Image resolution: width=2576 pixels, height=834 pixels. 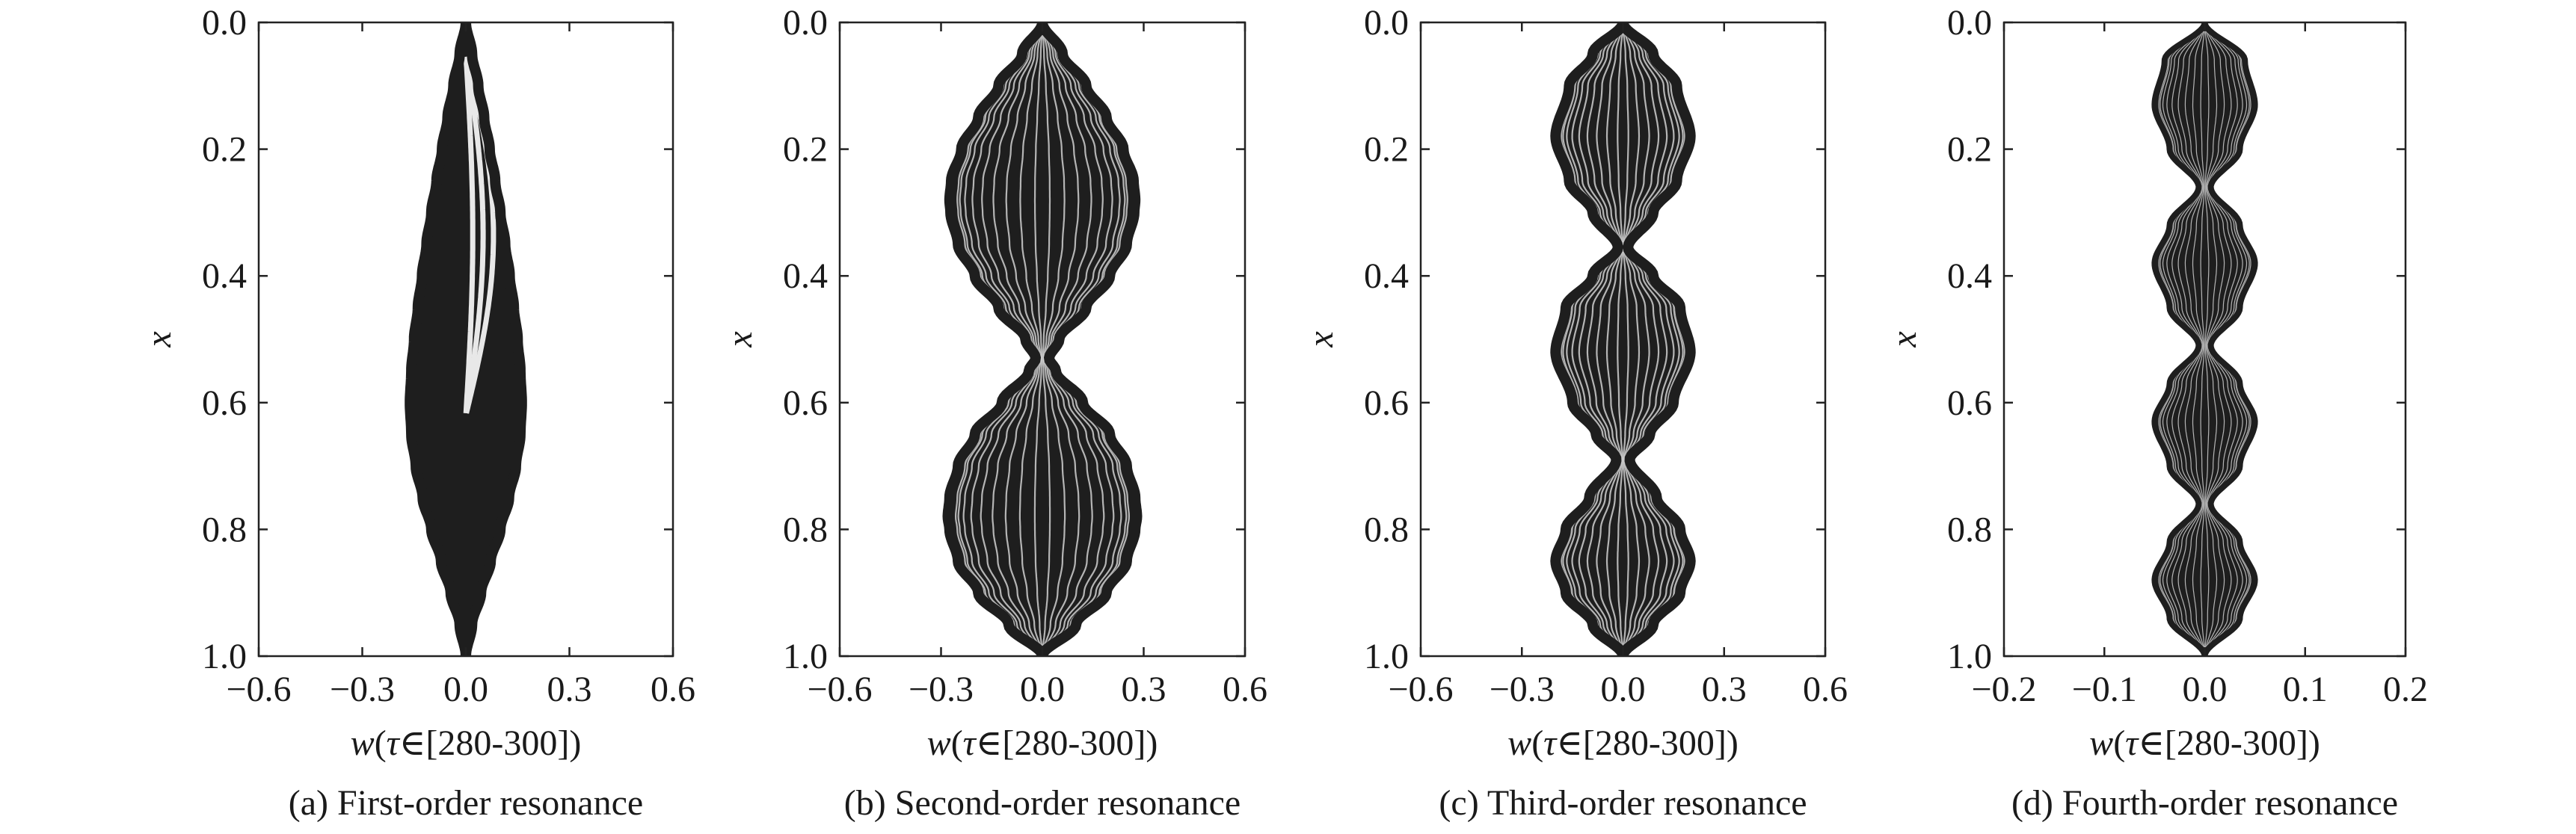 I want to click on response-curves, so click(x=1623, y=339).